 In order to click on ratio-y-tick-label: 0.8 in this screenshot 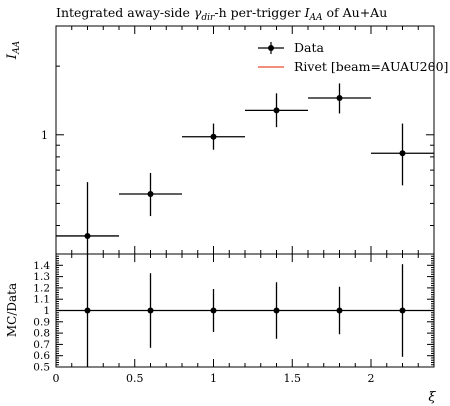, I will do `click(41, 334)`.